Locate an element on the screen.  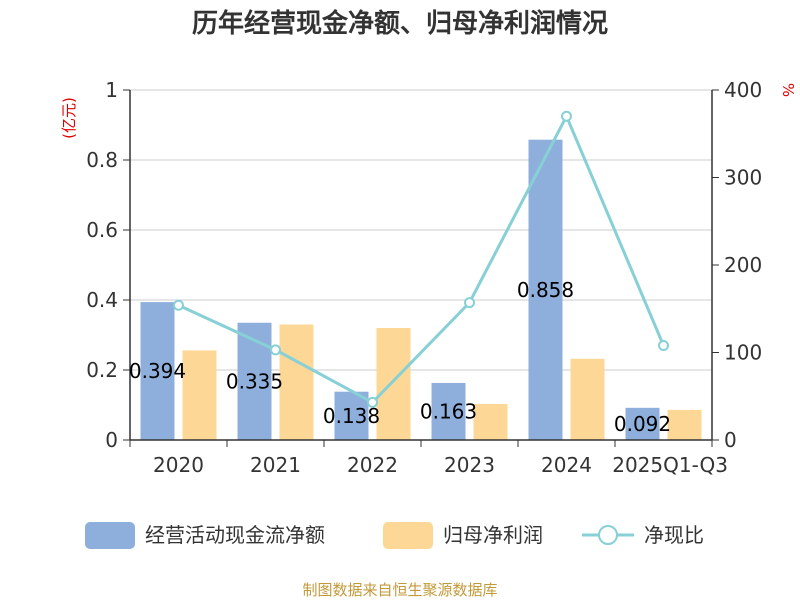
cashflow-data-label: 0.092 is located at coordinates (642, 424).